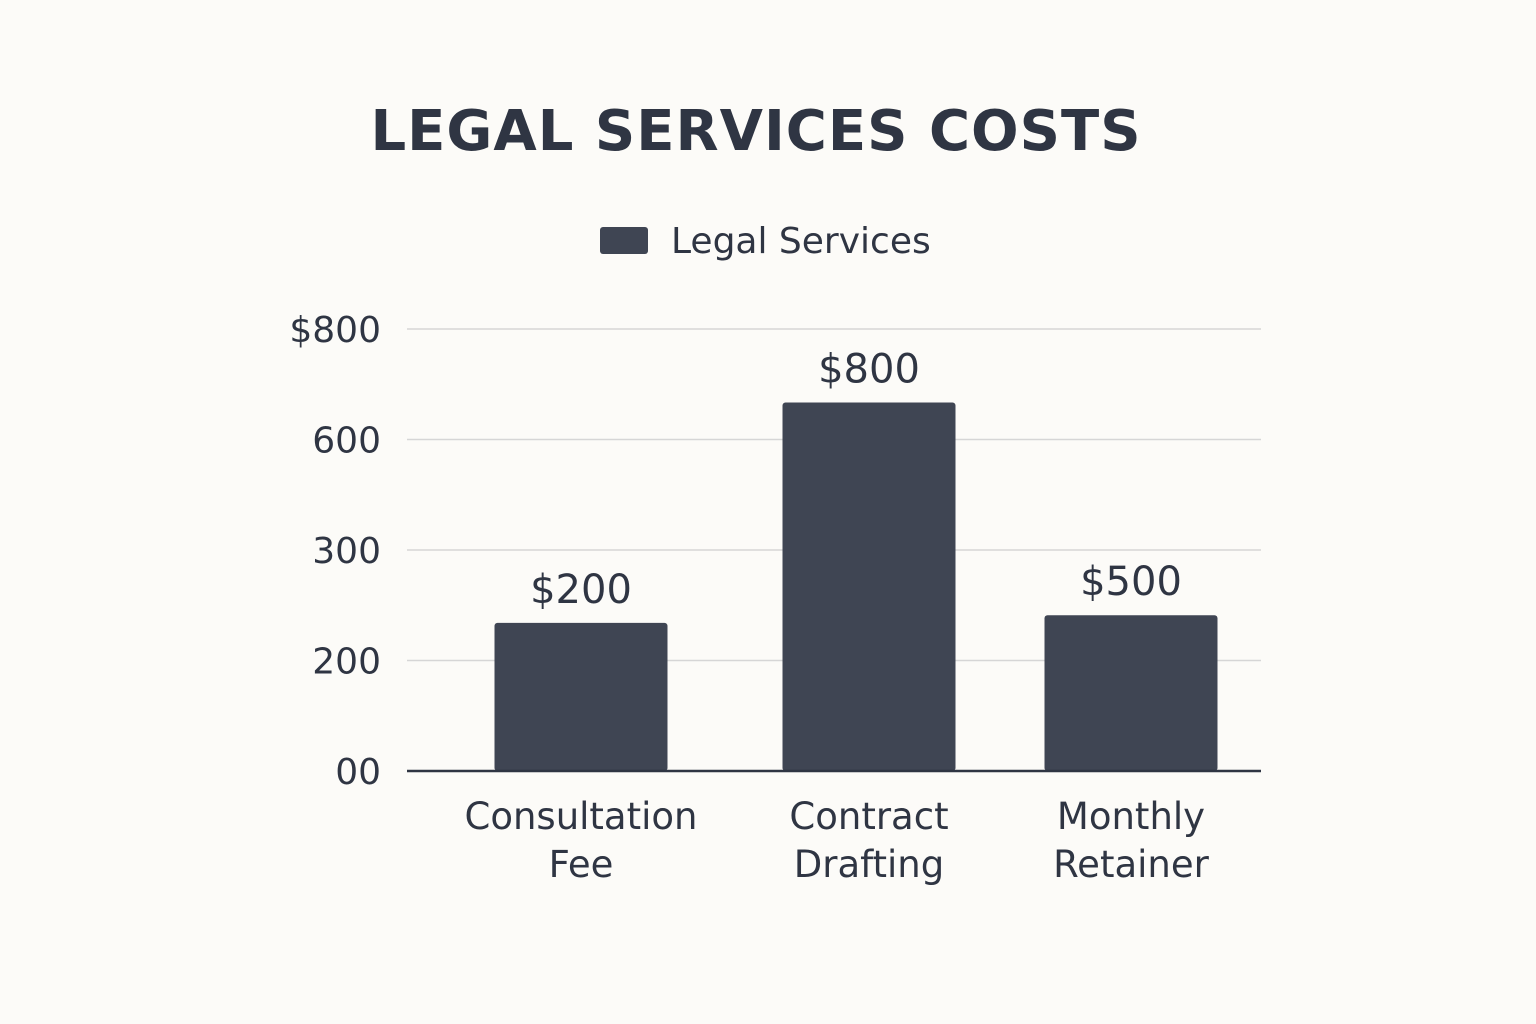 Image resolution: width=1536 pixels, height=1024 pixels. I want to click on x-tick-label: Fee, so click(581, 864).